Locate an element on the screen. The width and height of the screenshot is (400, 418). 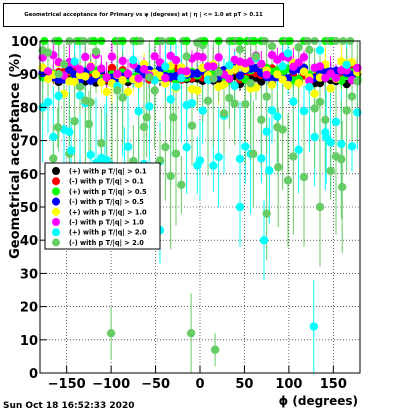
x-tick-label: 50 is located at coordinates (244, 384).